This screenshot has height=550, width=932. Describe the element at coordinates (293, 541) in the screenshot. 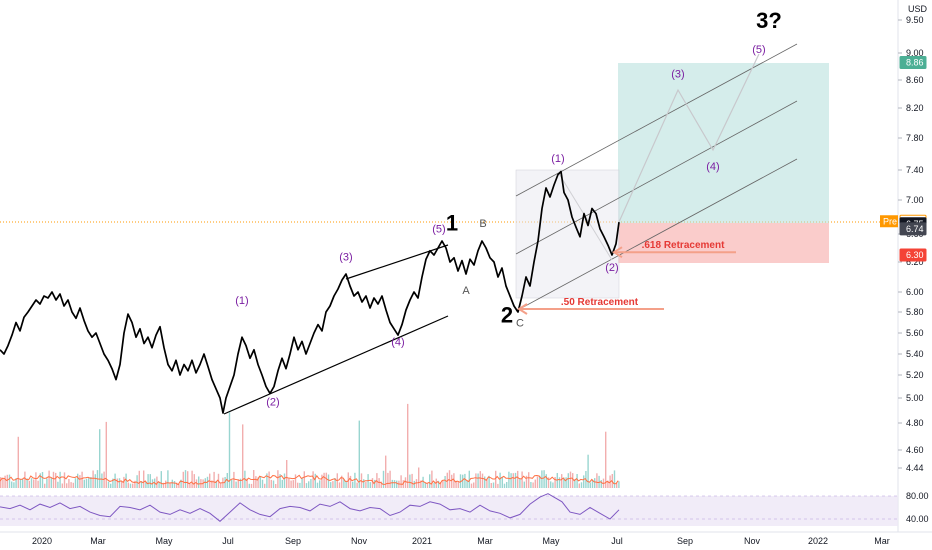

I see `time-tick-label: Sep` at that location.